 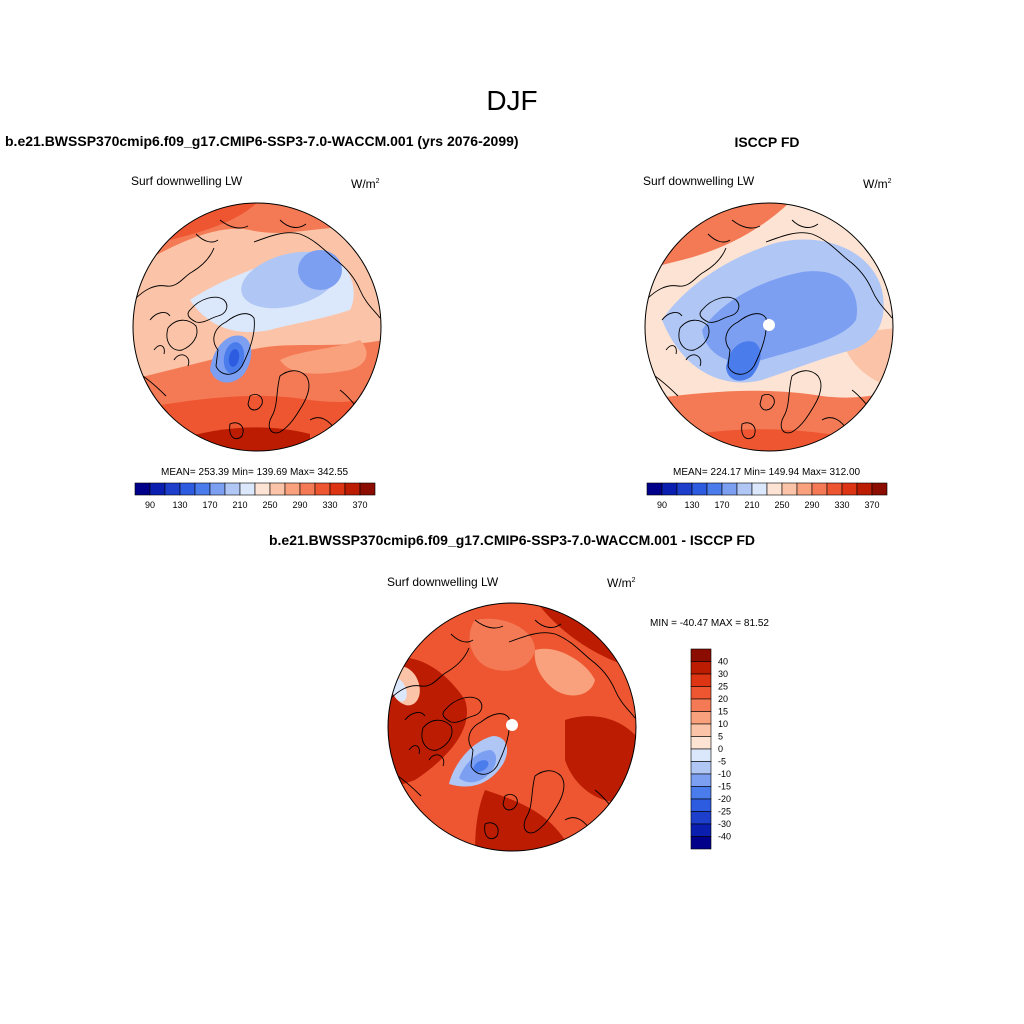 I want to click on diff-colorbar-label: 20, so click(x=723, y=699).